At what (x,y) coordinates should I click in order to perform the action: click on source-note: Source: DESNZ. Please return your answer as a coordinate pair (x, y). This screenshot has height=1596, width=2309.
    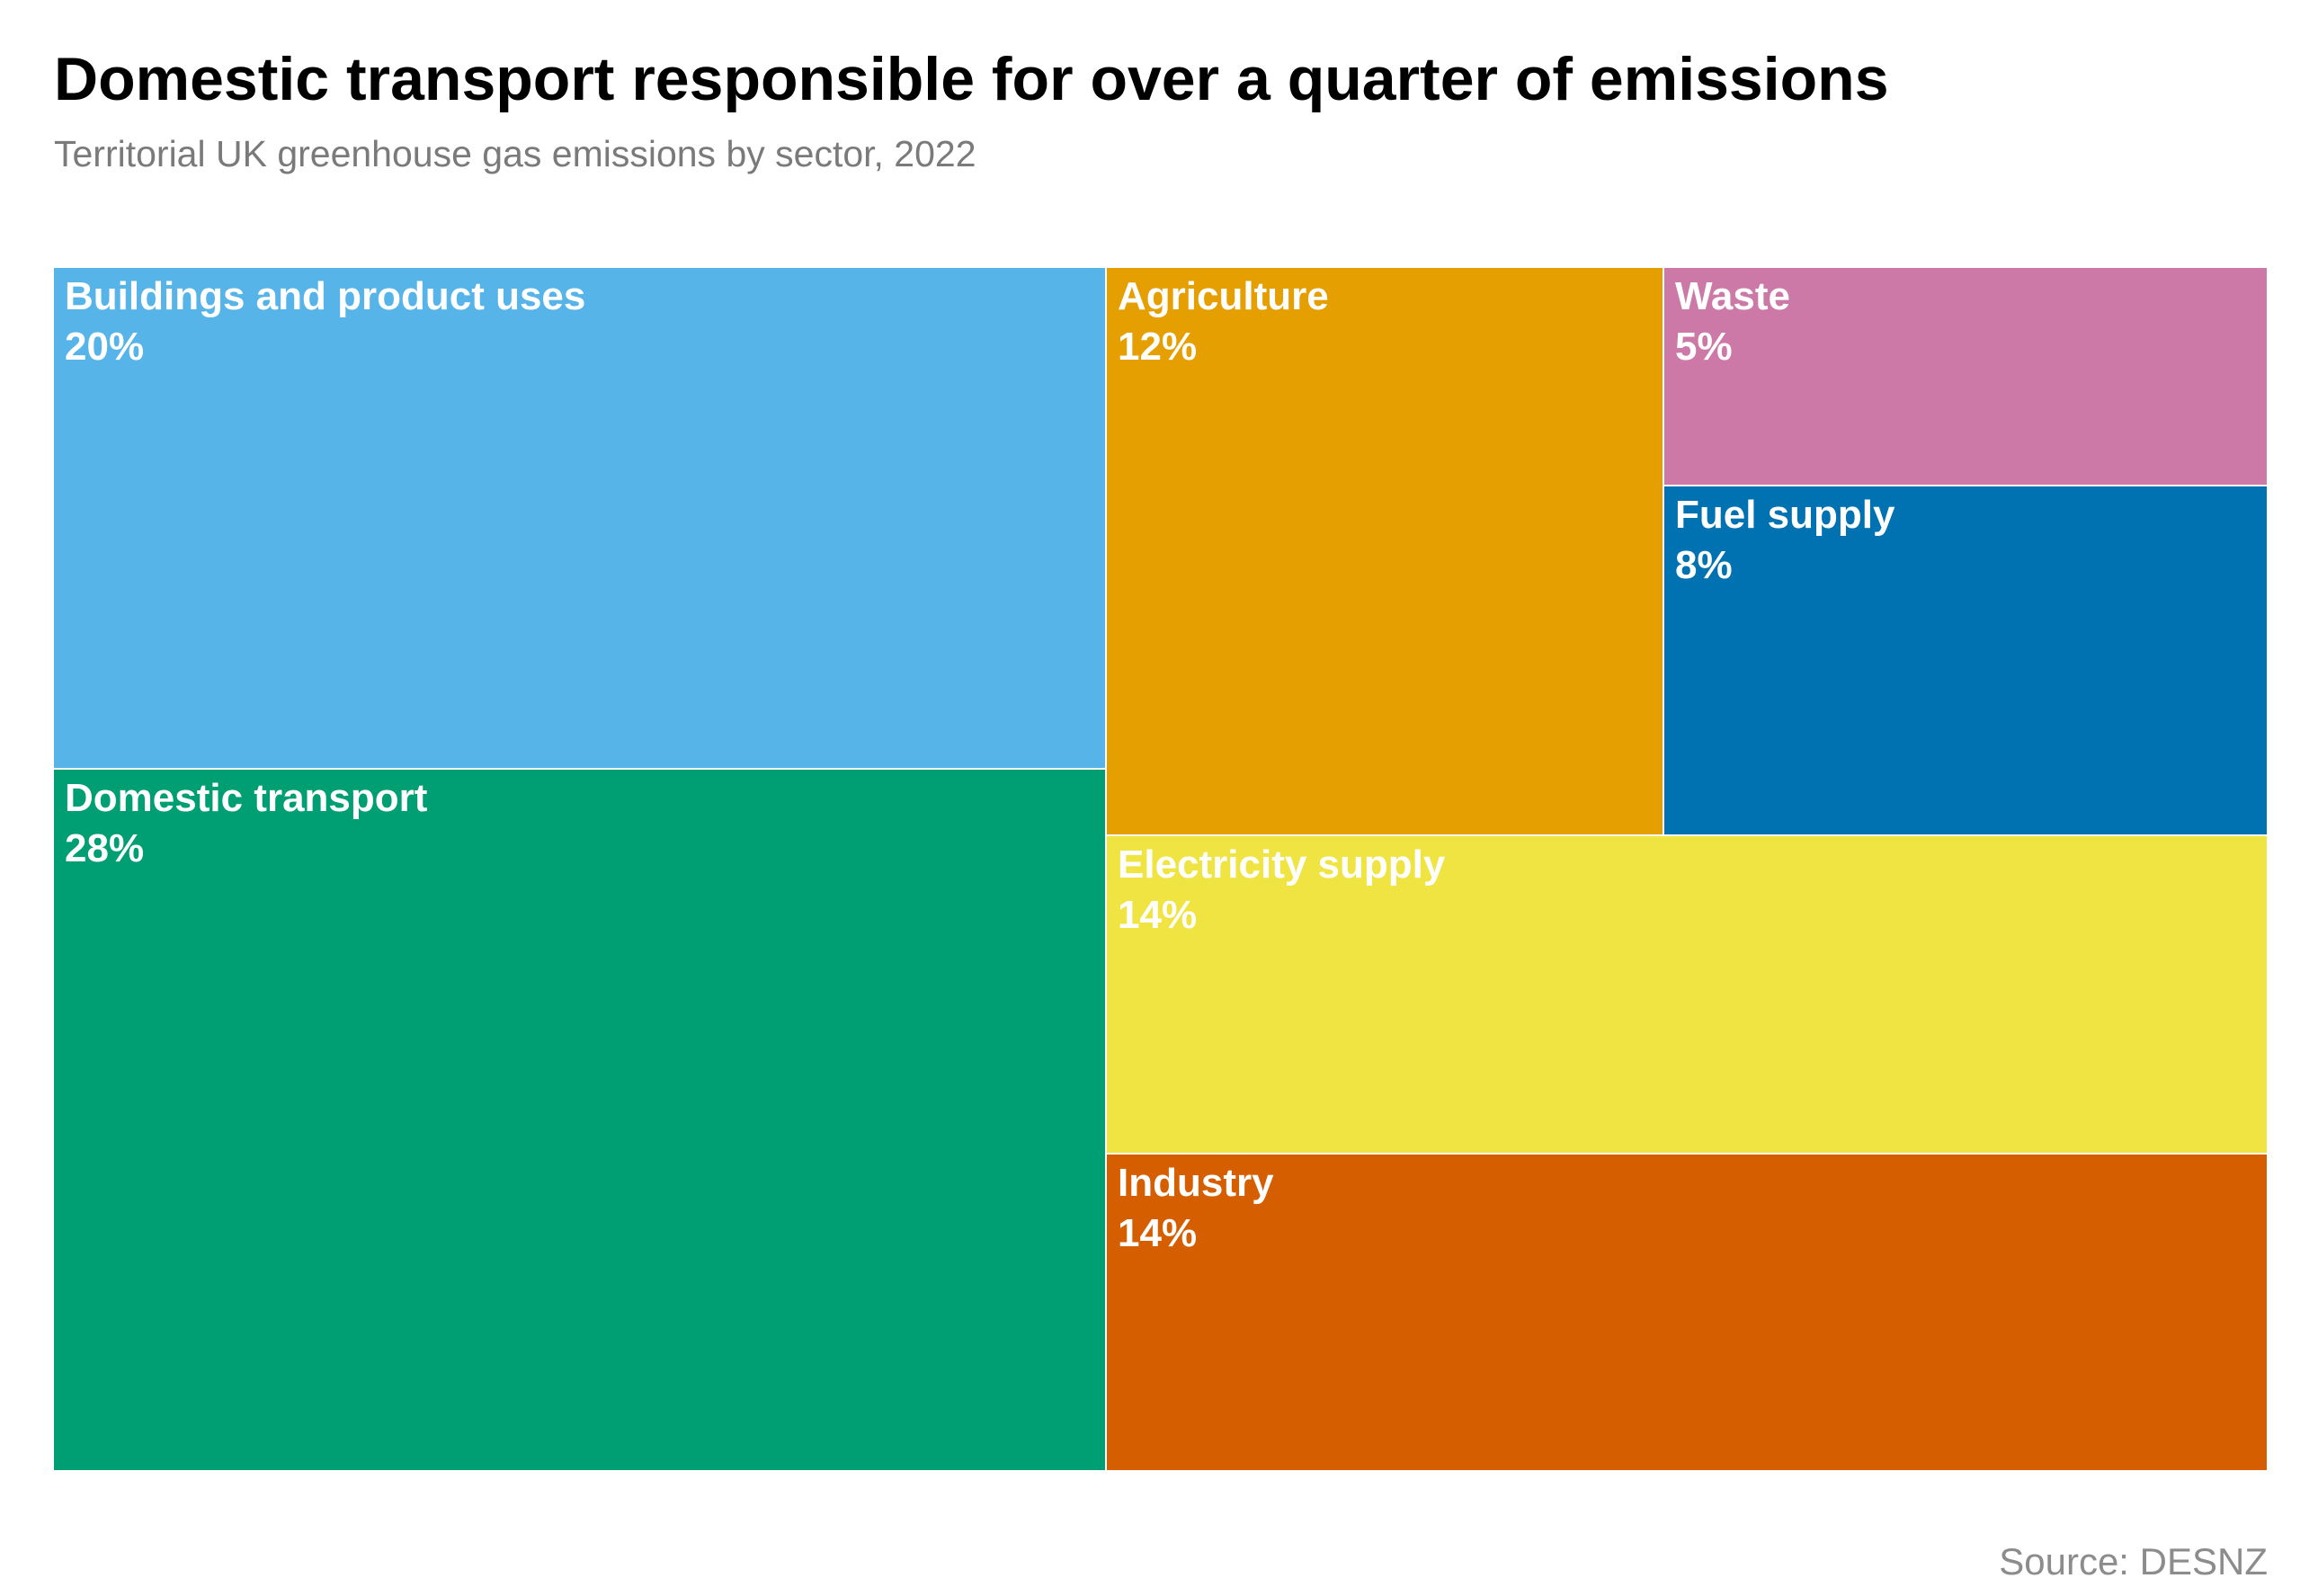
    Looking at the image, I should click on (2134, 1561).